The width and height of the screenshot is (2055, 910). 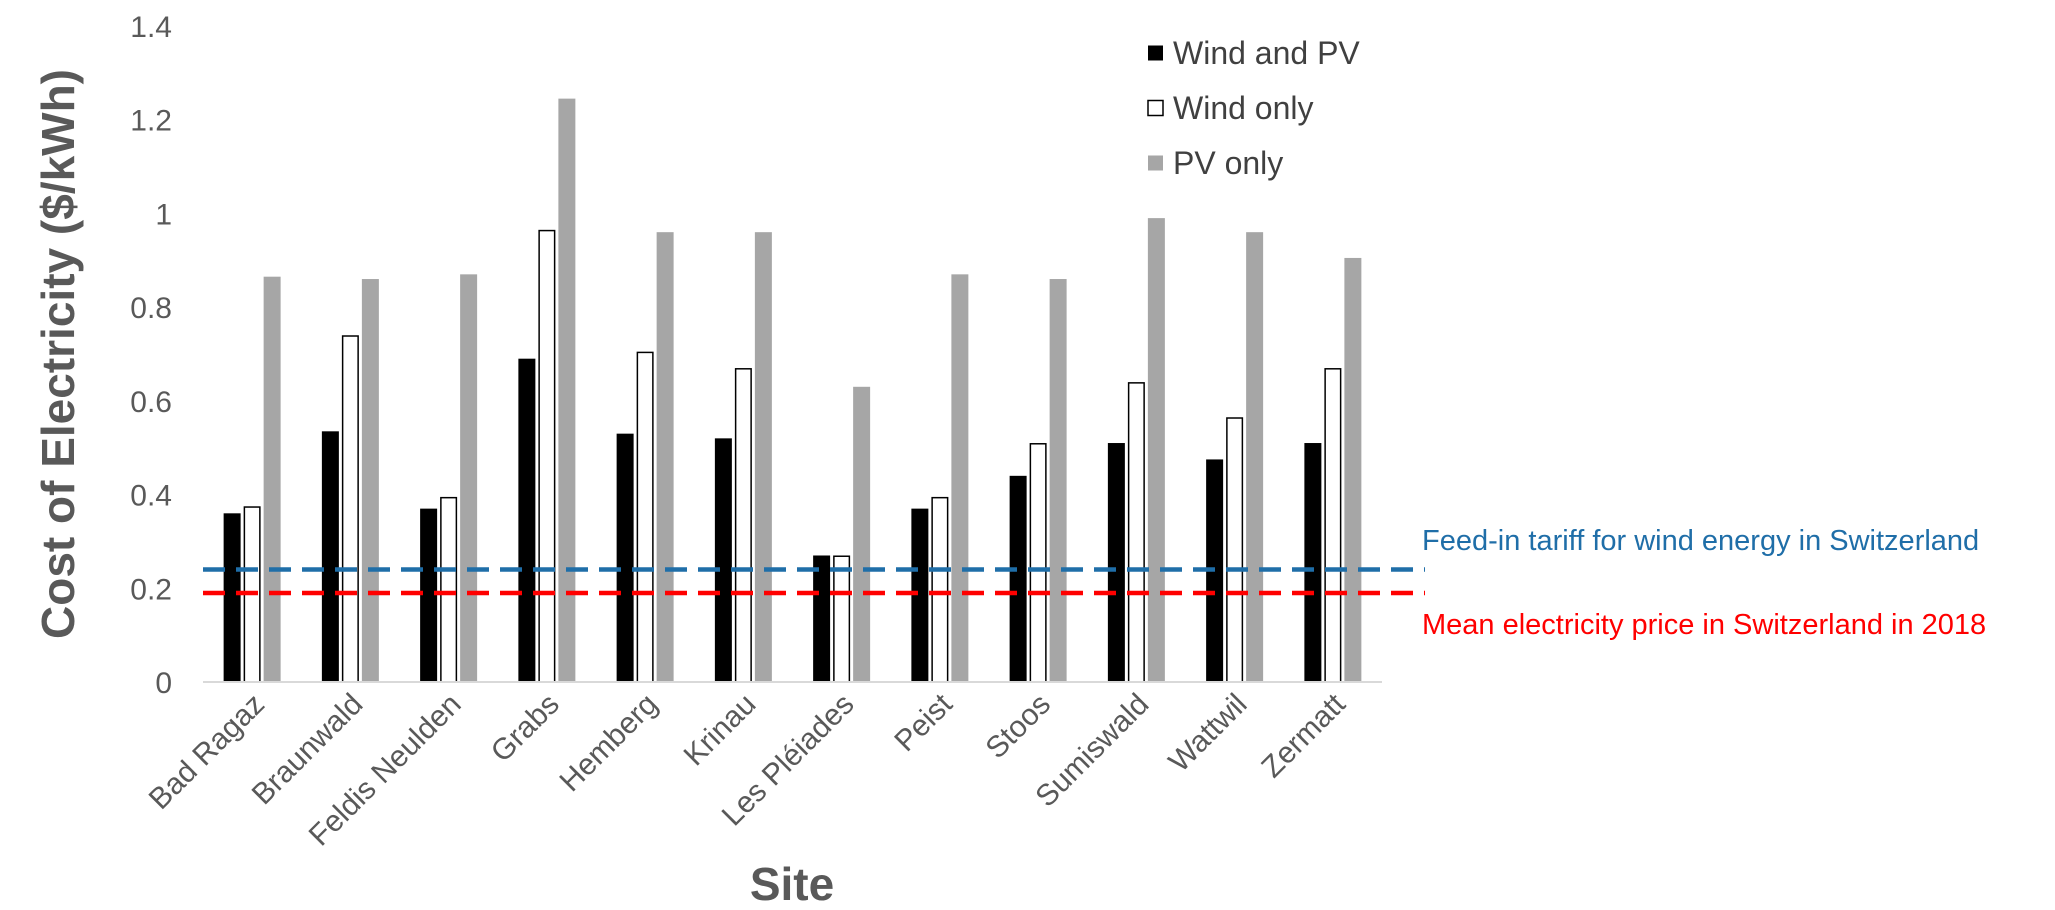 What do you see at coordinates (645, 517) in the screenshot?
I see `bar-wind-only-hemberg` at bounding box center [645, 517].